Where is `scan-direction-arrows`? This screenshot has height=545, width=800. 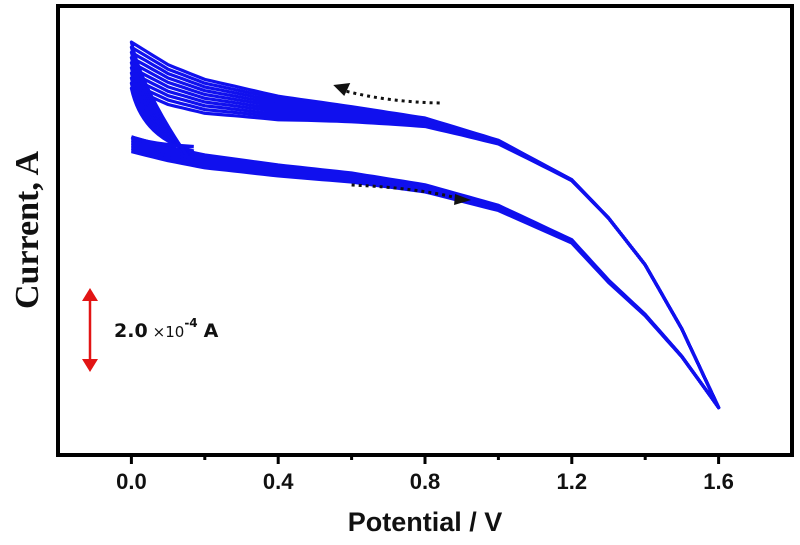
scan-direction-arrows is located at coordinates (402, 144).